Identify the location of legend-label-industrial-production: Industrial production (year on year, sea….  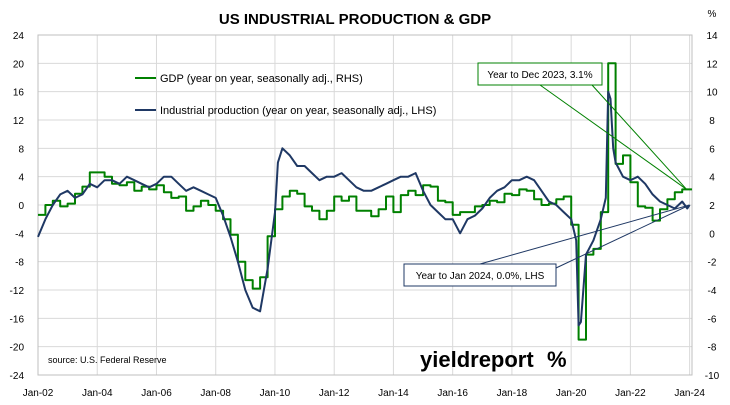
(298, 111).